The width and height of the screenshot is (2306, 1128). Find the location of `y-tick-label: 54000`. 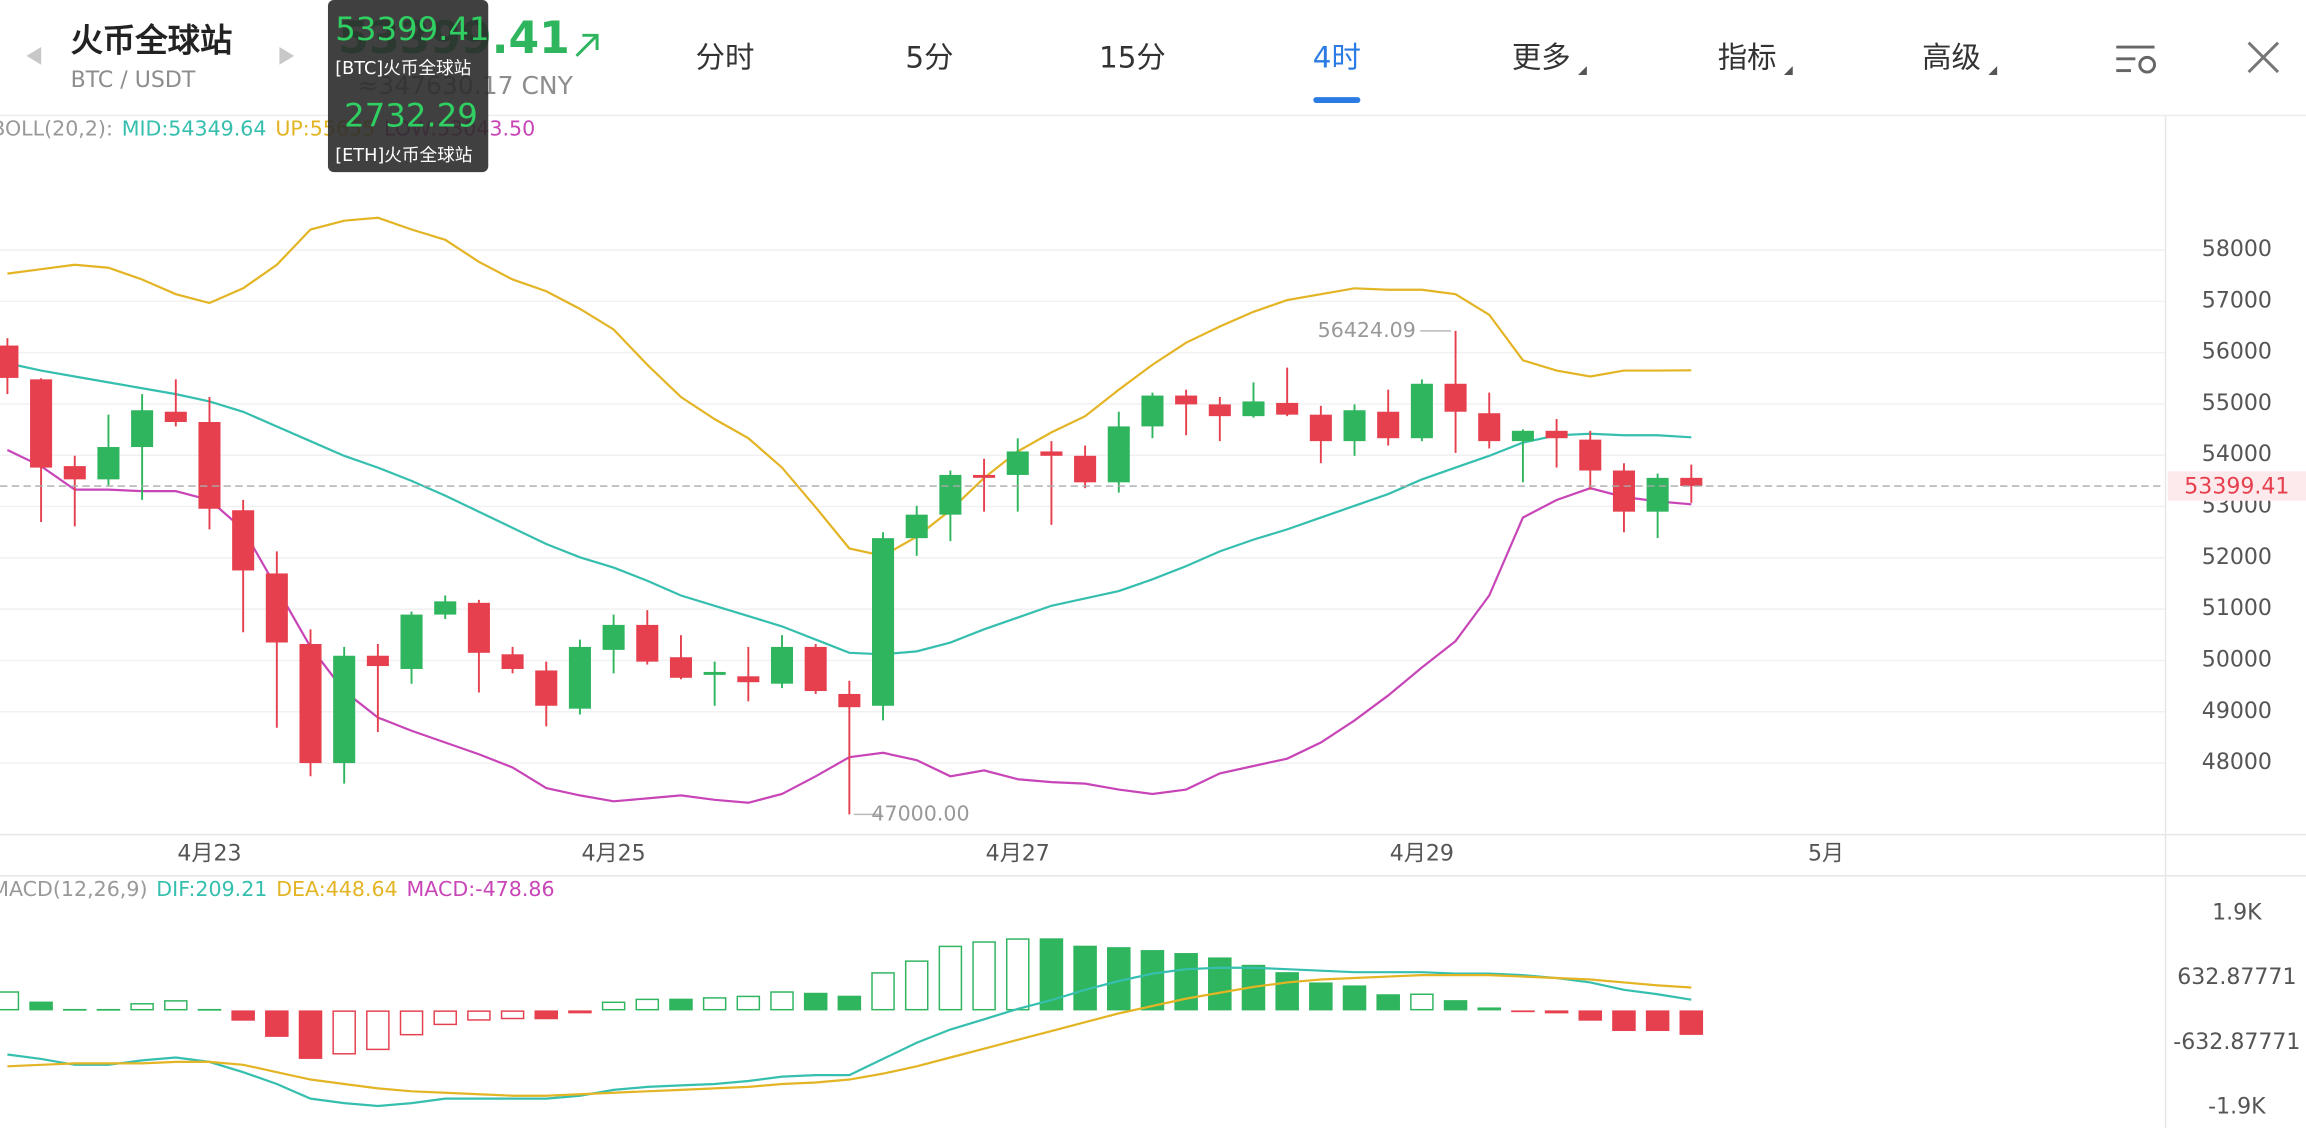

y-tick-label: 54000 is located at coordinates (2237, 454).